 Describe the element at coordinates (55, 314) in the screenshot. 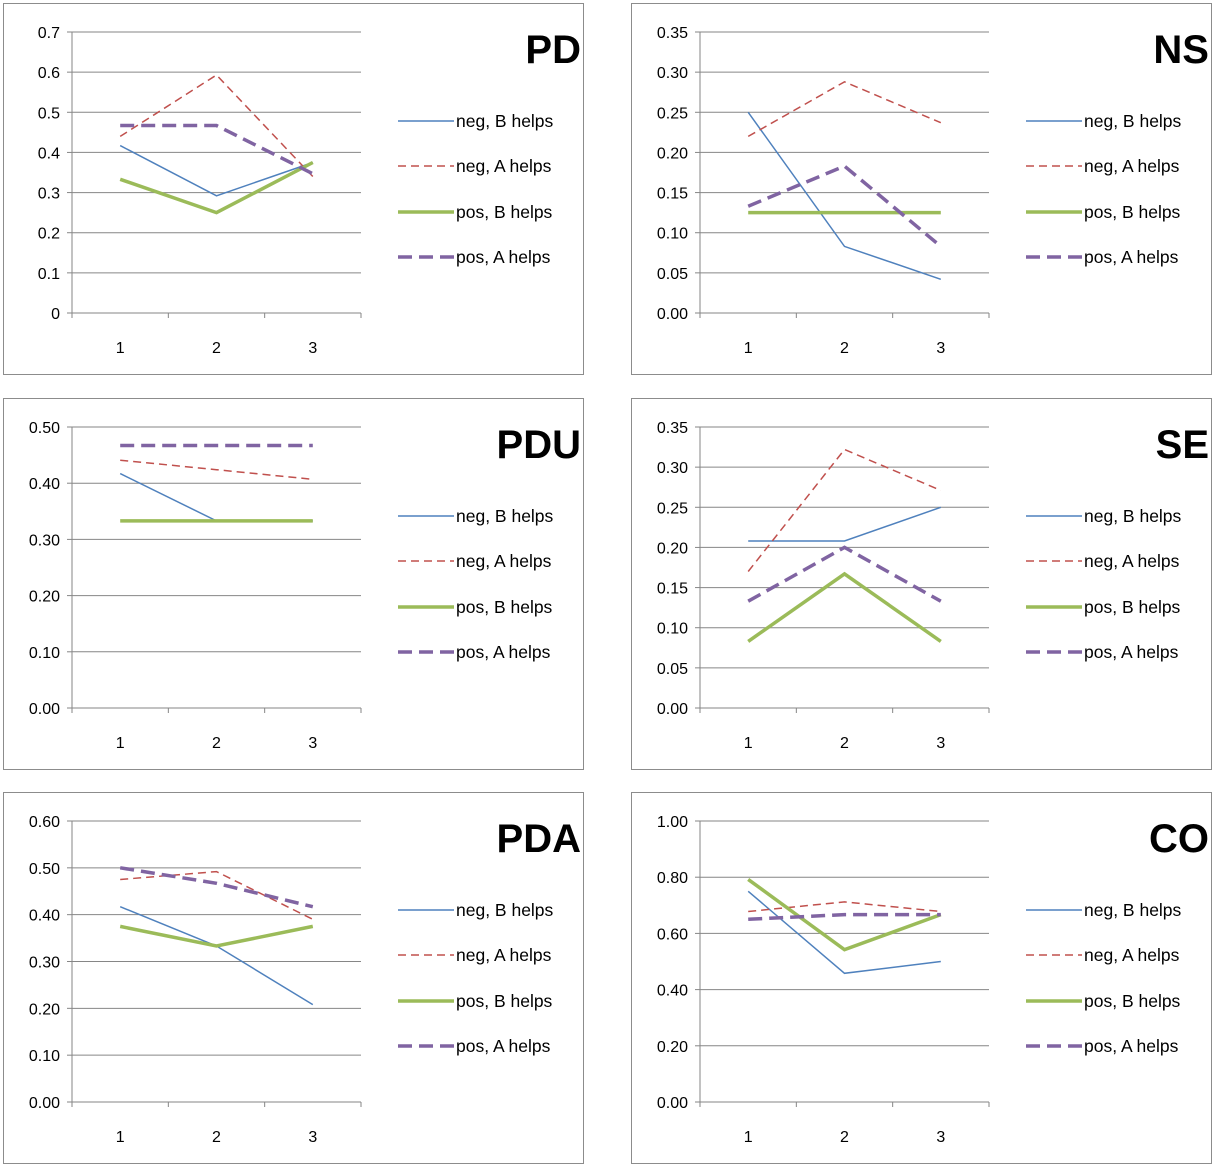

I see `y-tick-label: 0` at that location.